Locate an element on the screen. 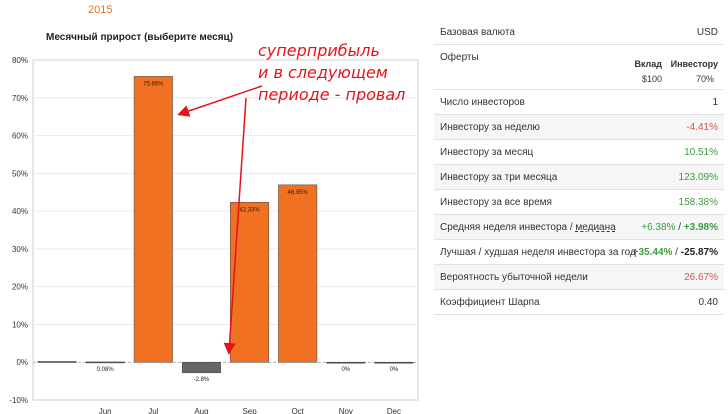 This screenshot has width=728, height=414. three-months-label: Инвестору за три месяца is located at coordinates (499, 177).